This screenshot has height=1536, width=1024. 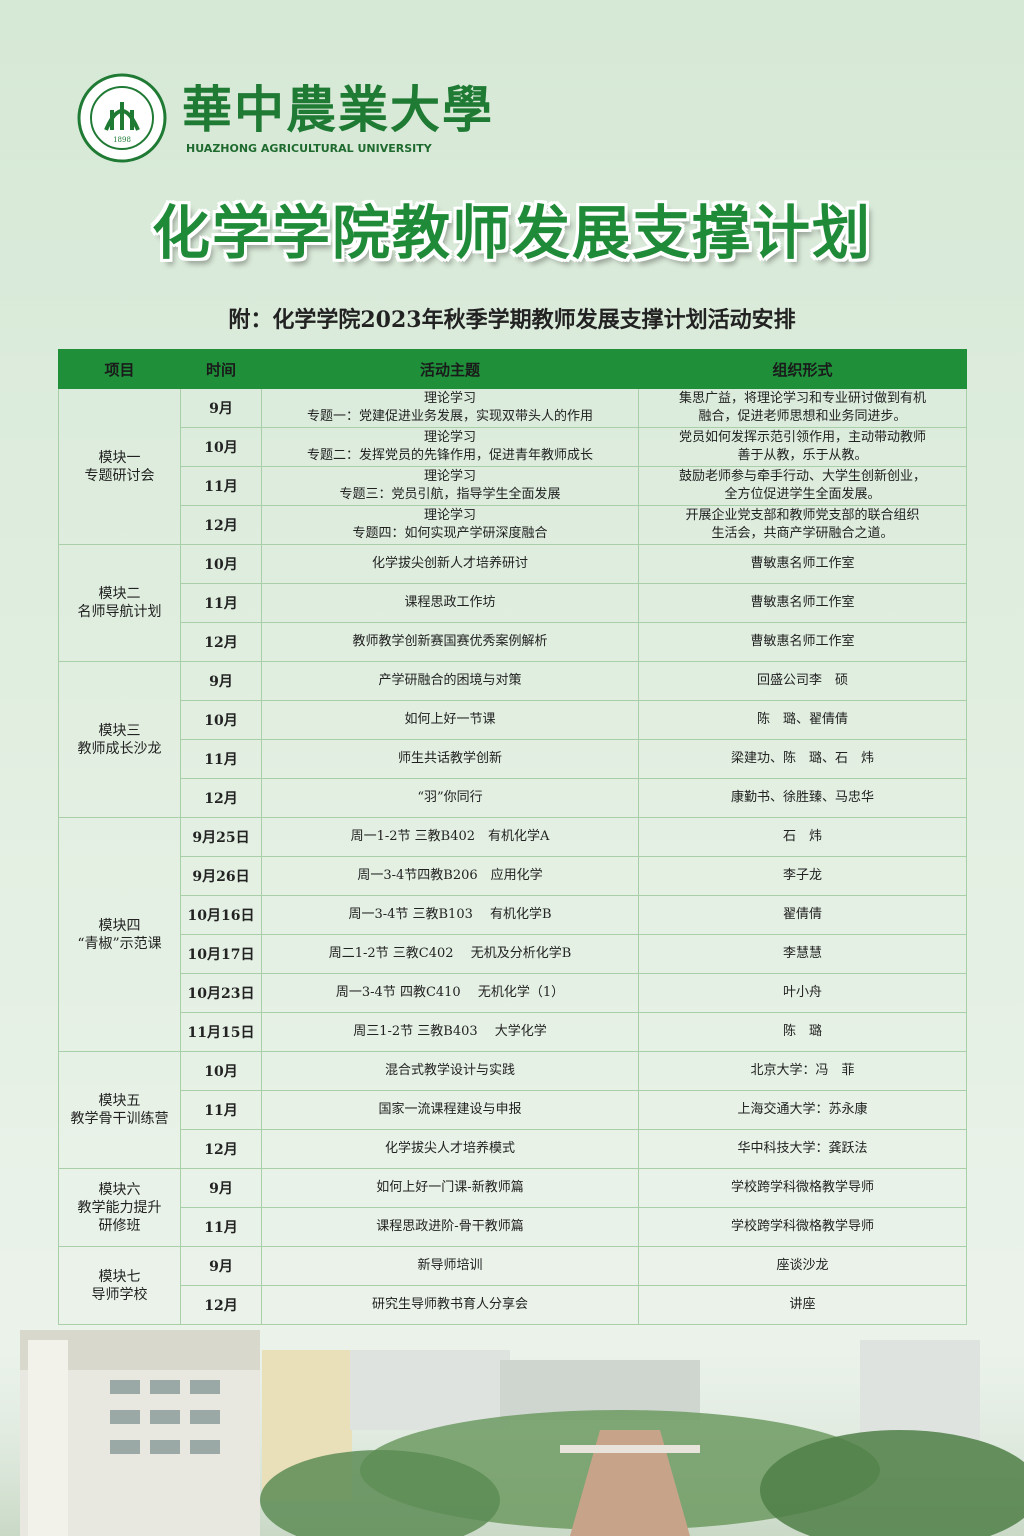 What do you see at coordinates (802, 369) in the screenshot?
I see `column-header: 组织形式` at bounding box center [802, 369].